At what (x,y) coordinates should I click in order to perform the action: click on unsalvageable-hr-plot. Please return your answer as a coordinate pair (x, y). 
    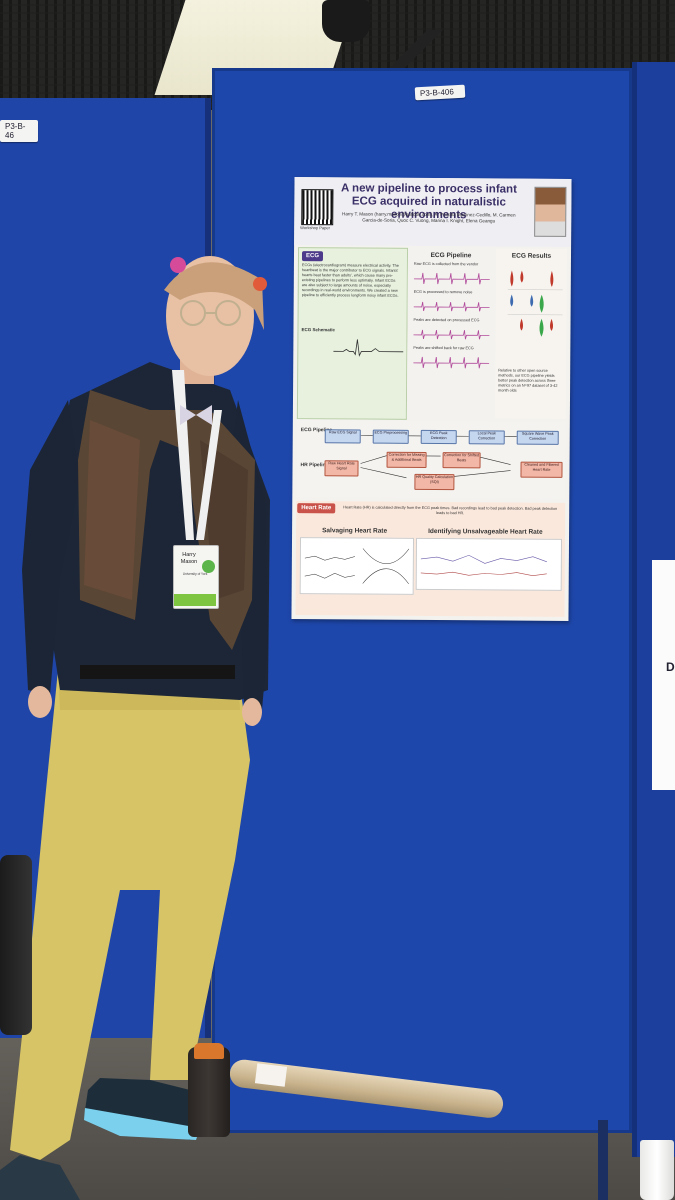
    Looking at the image, I should click on (489, 564).